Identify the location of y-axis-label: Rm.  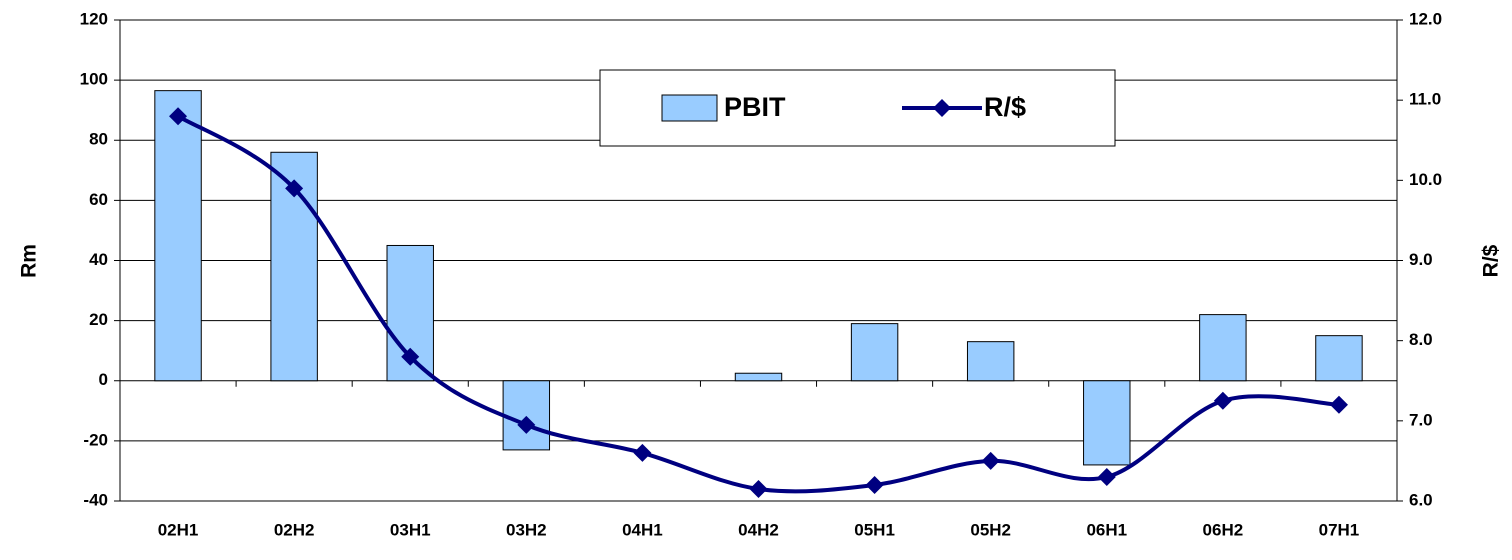
(29, 261).